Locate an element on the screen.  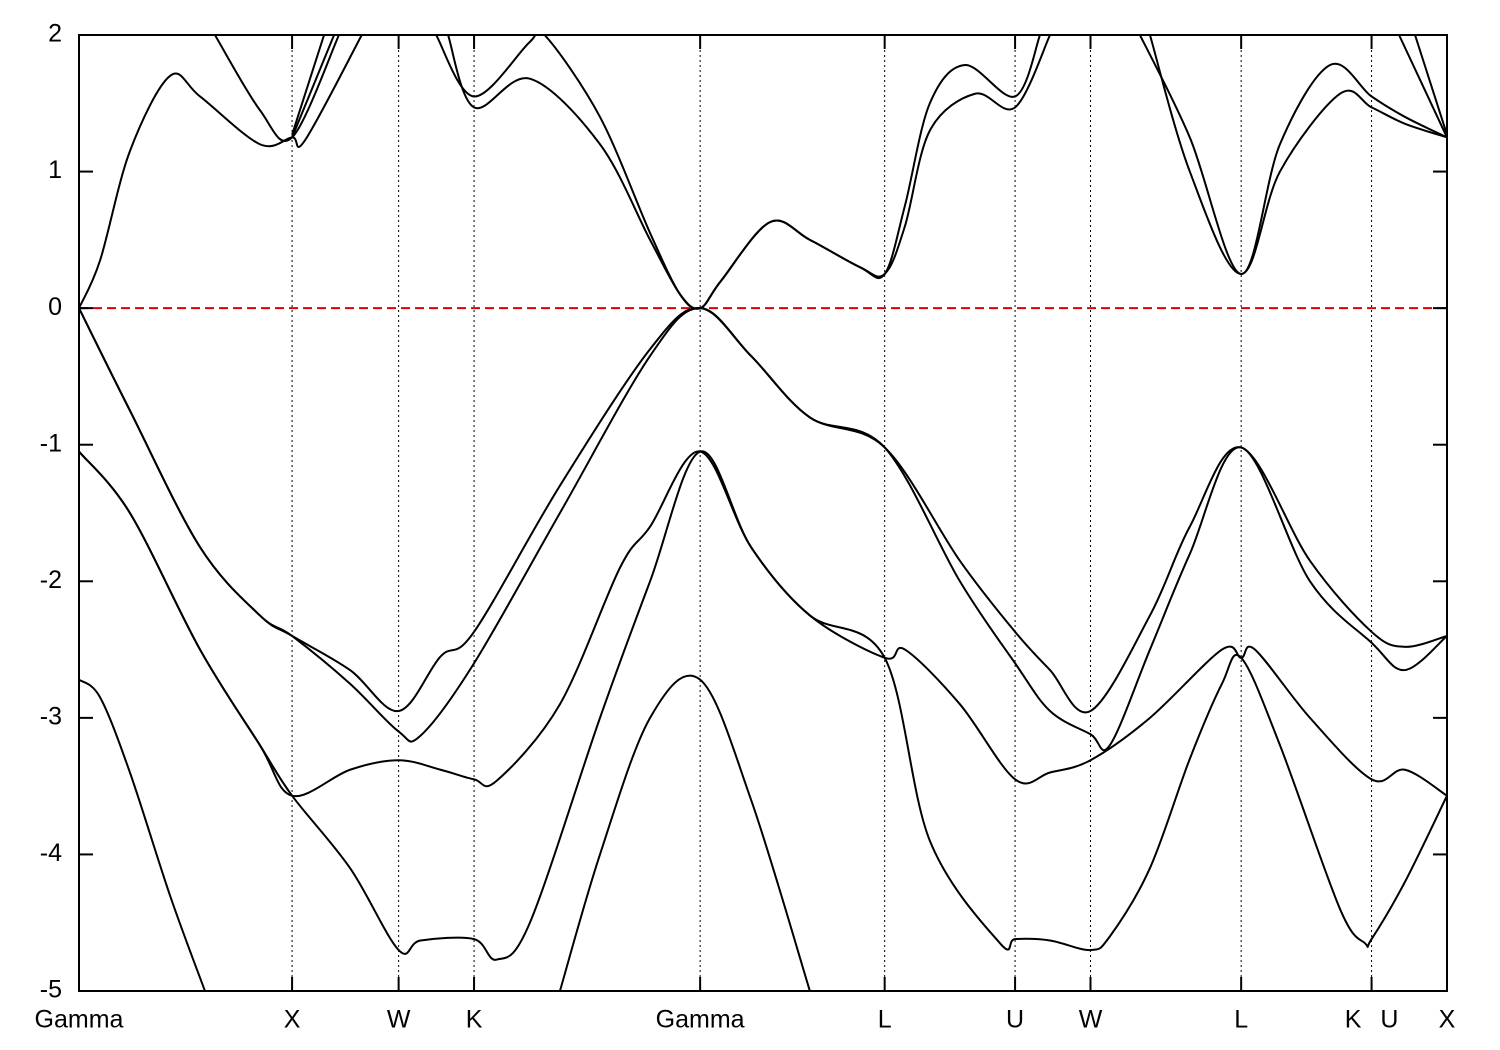
y-tick-label: -4 is located at coordinates (51, 853).